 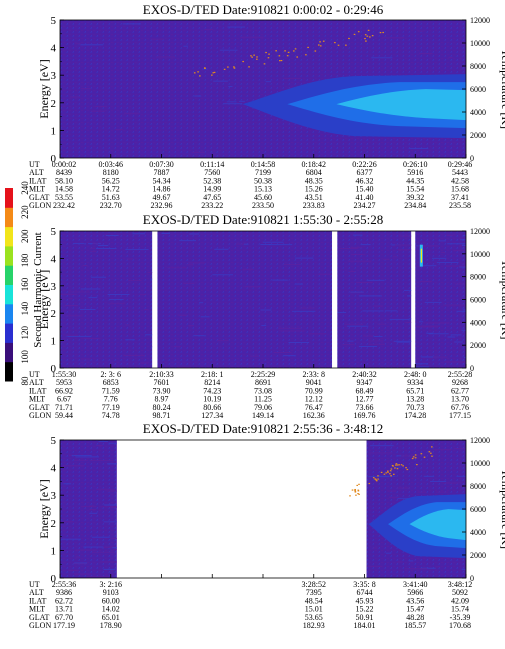 What do you see at coordinates (263, 164) in the screenshot?
I see `table-cell: 0:14:58` at bounding box center [263, 164].